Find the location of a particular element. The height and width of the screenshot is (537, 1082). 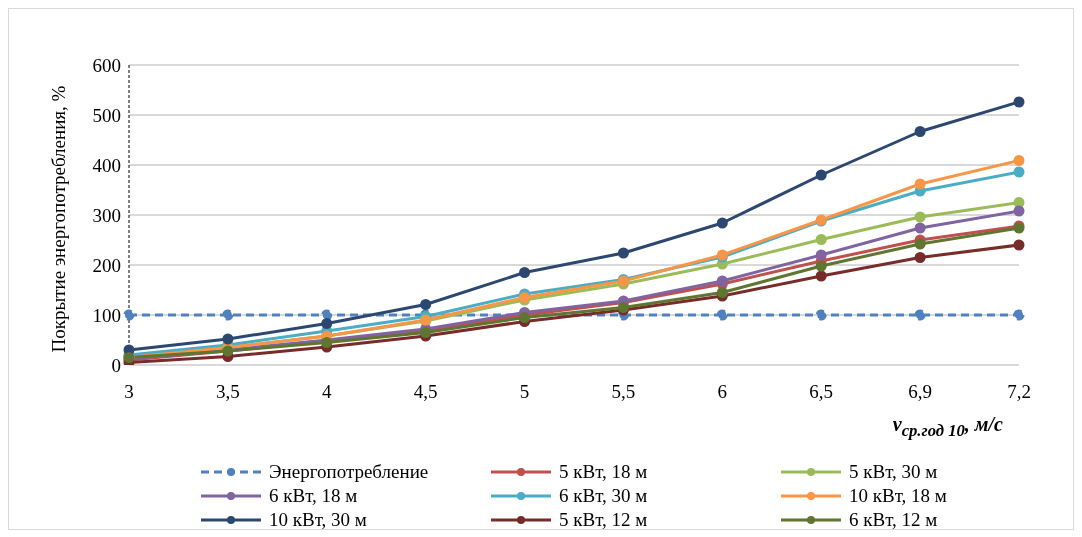

x-tick-label: 4,5 is located at coordinates (425, 392).